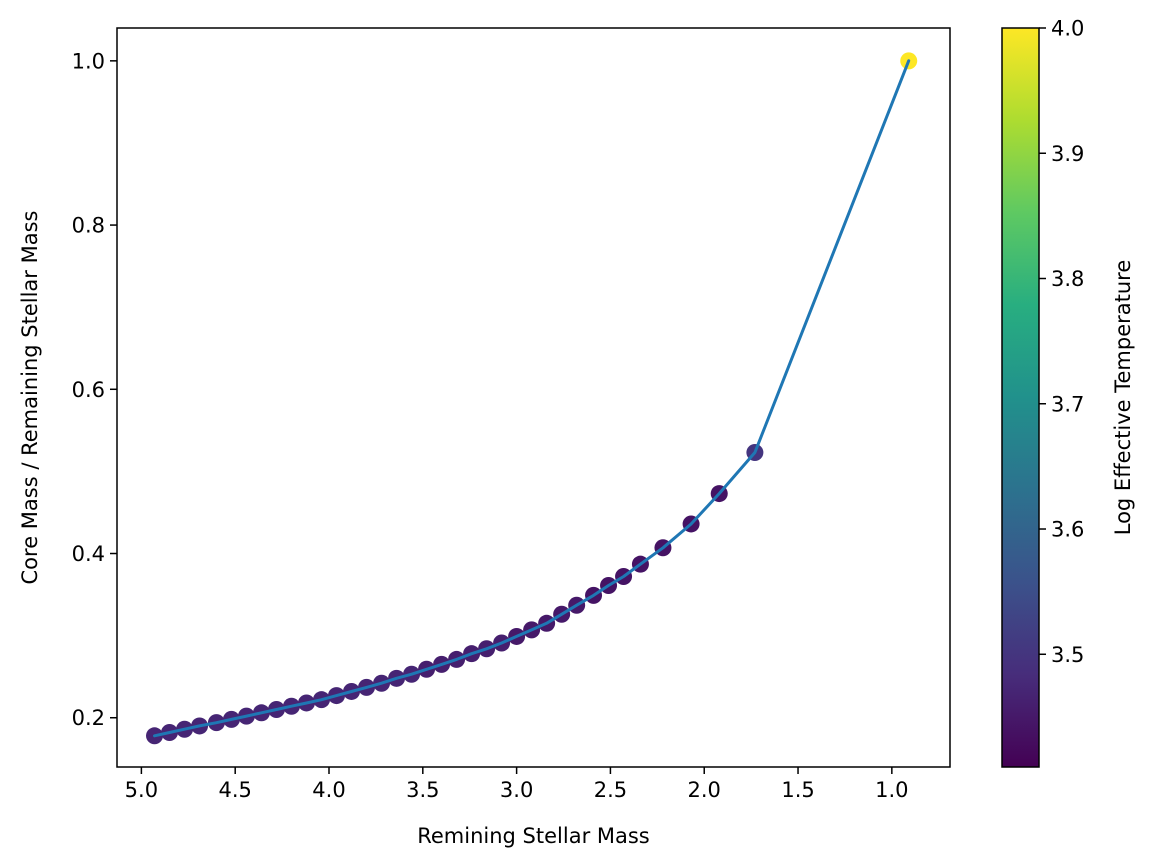 Image resolution: width=1156 pixels, height=868 pixels. I want to click on x-axis: 5.0 4.5 4.0 3.5 3.0 2.5 2.0 1.5 1.0, so click(517, 784).